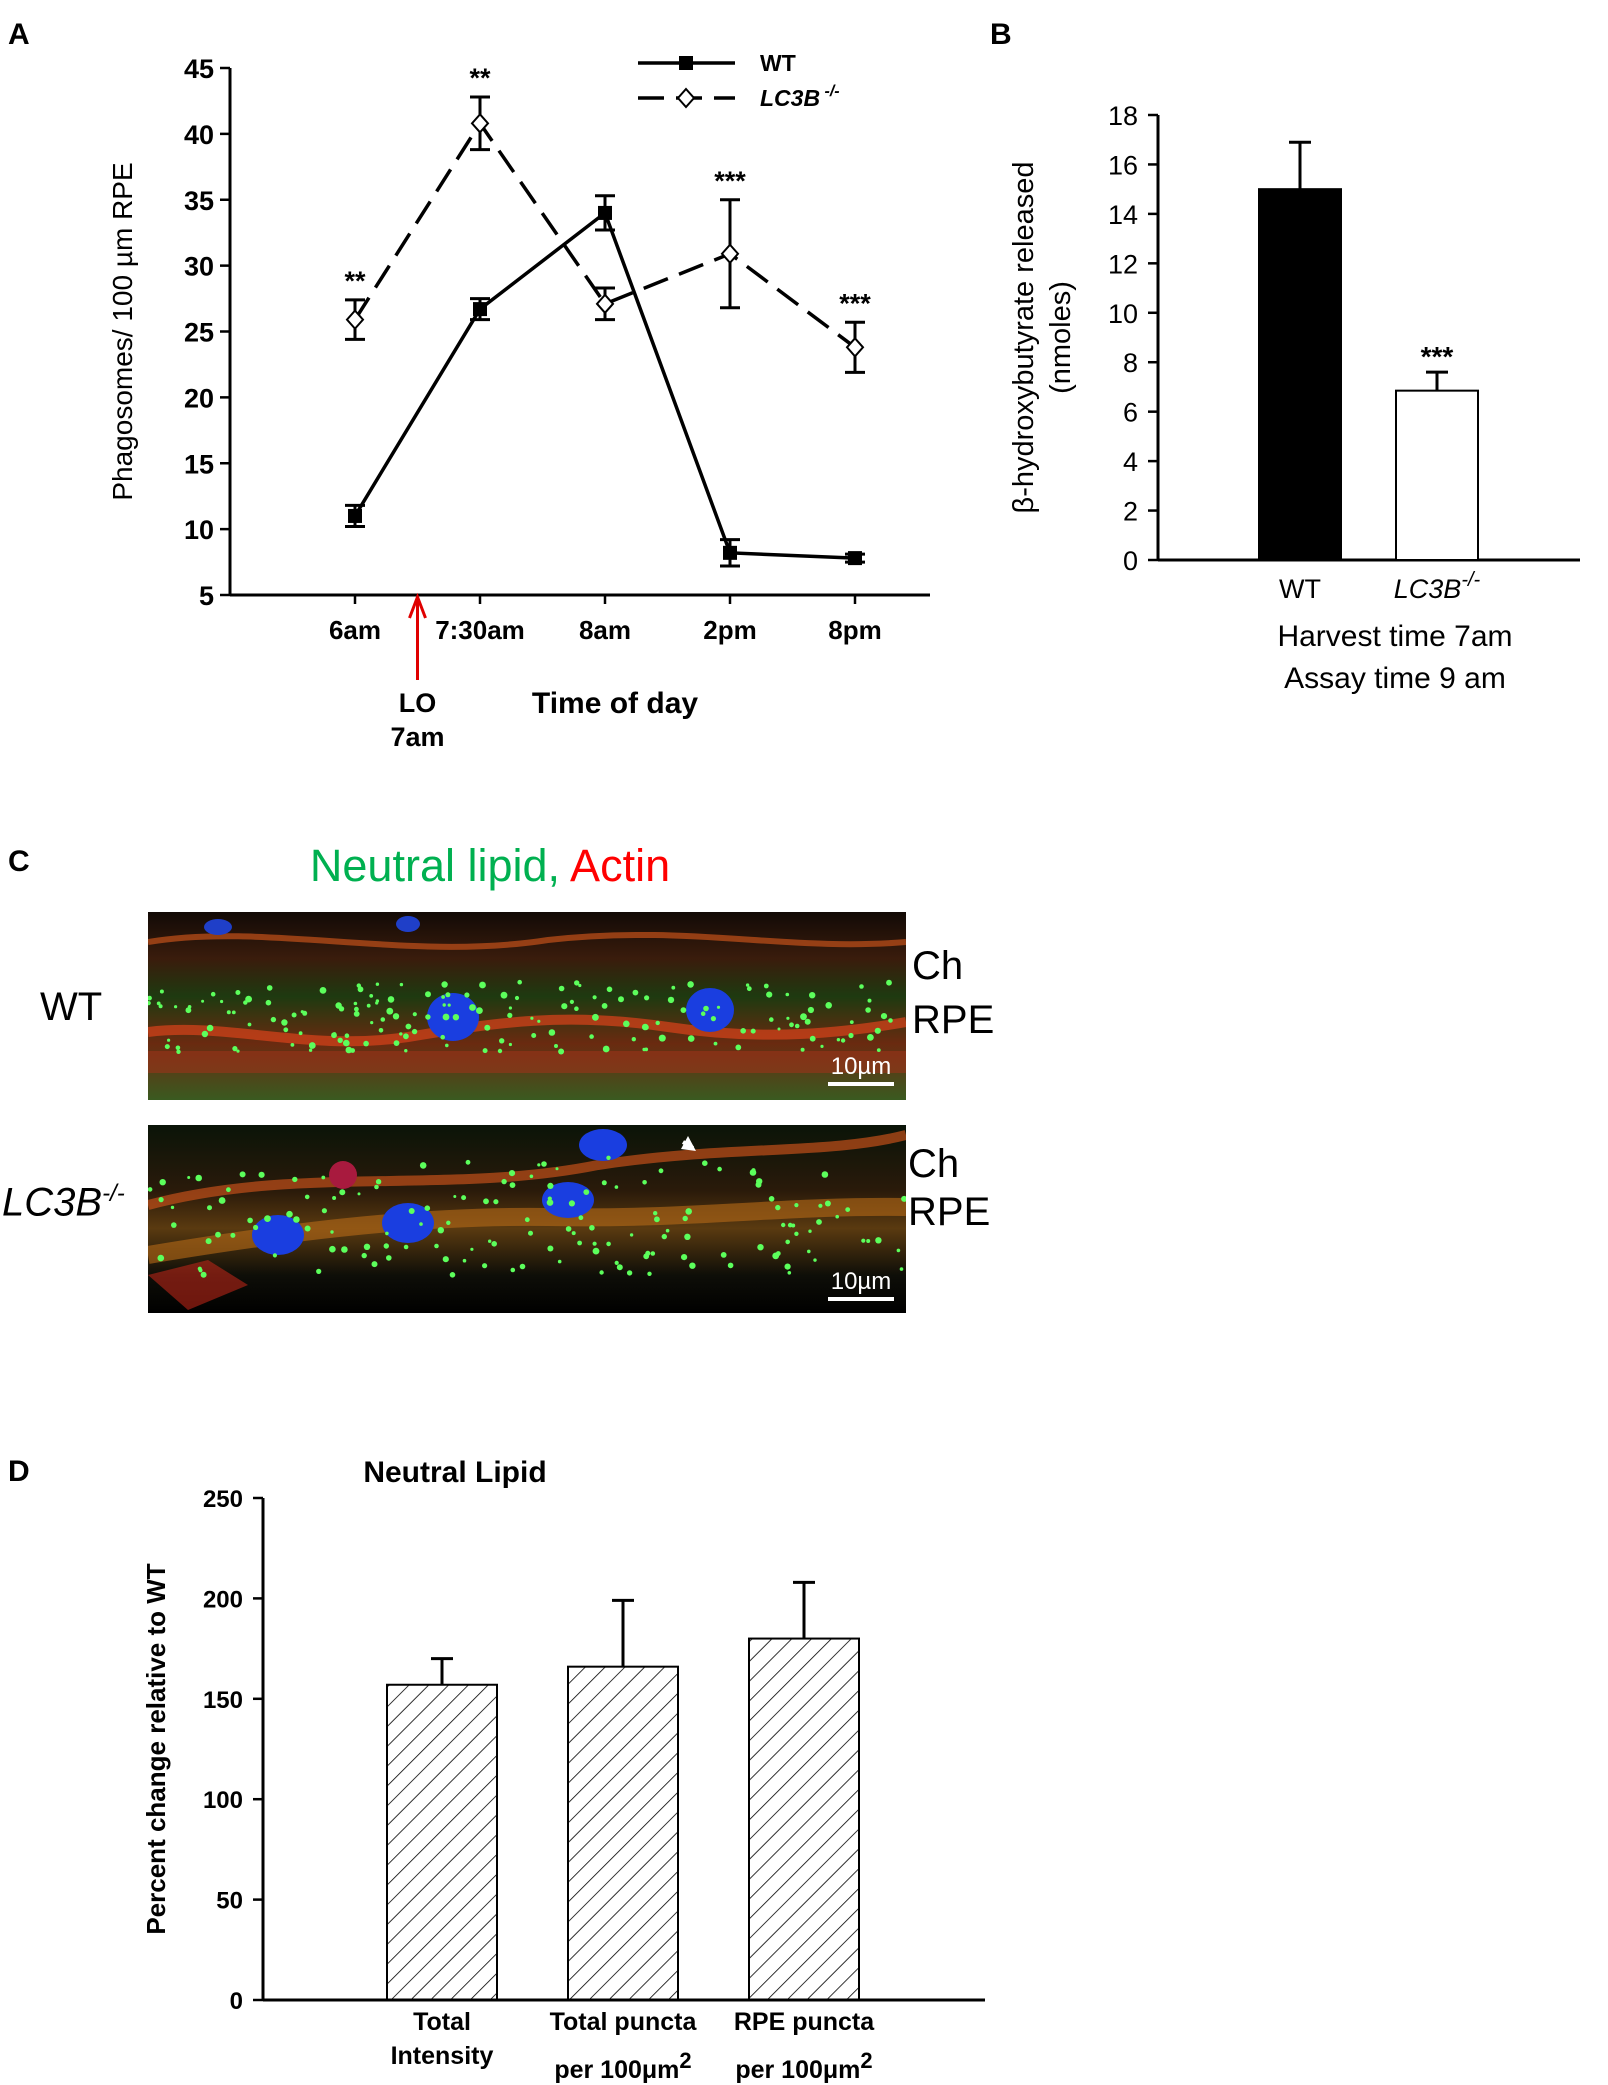  I want to click on y-tick-label: 20, so click(199, 398).